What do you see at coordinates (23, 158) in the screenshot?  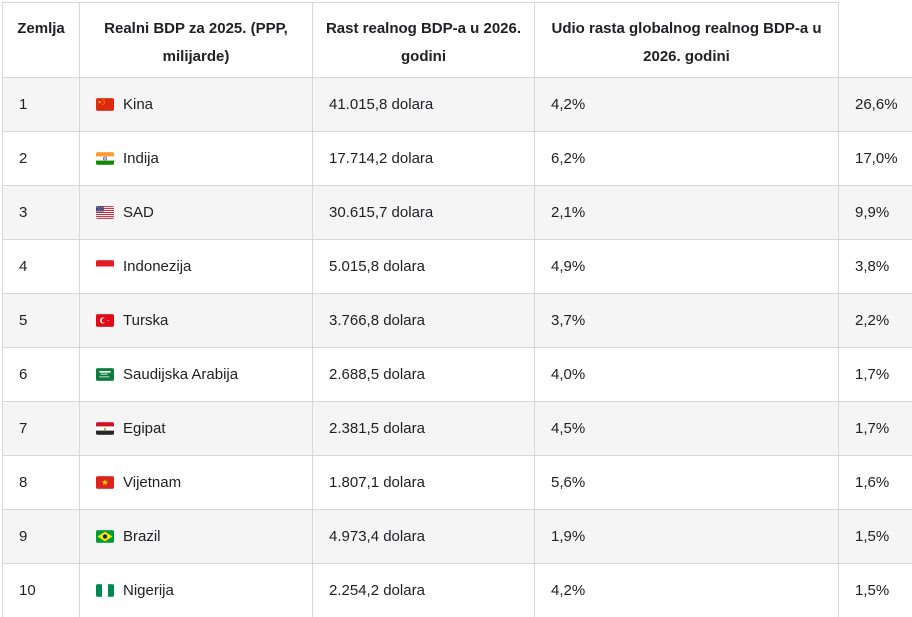 I see `rank-value: 2` at bounding box center [23, 158].